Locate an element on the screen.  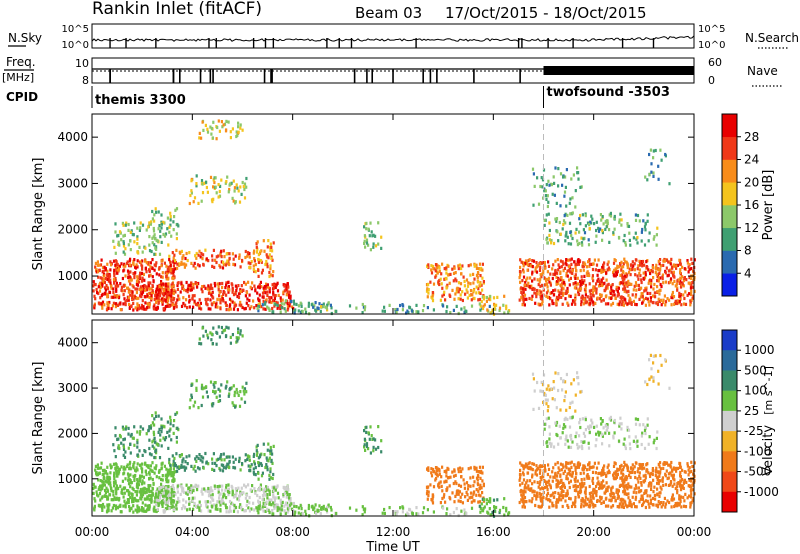
cpid-program-1: themis 3300 is located at coordinates (140, 100).